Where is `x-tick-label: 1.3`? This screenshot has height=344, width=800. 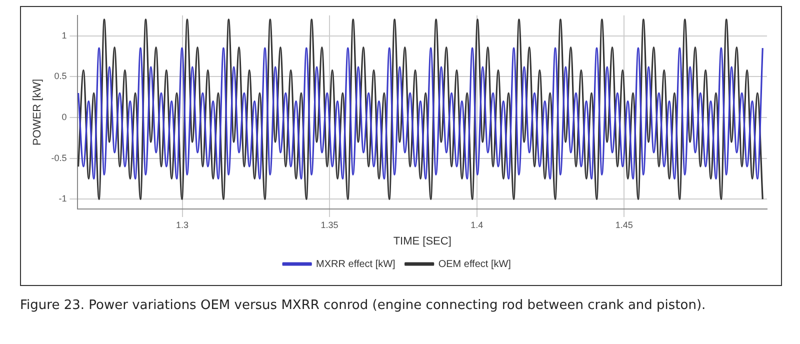
x-tick-label: 1.3 is located at coordinates (182, 225).